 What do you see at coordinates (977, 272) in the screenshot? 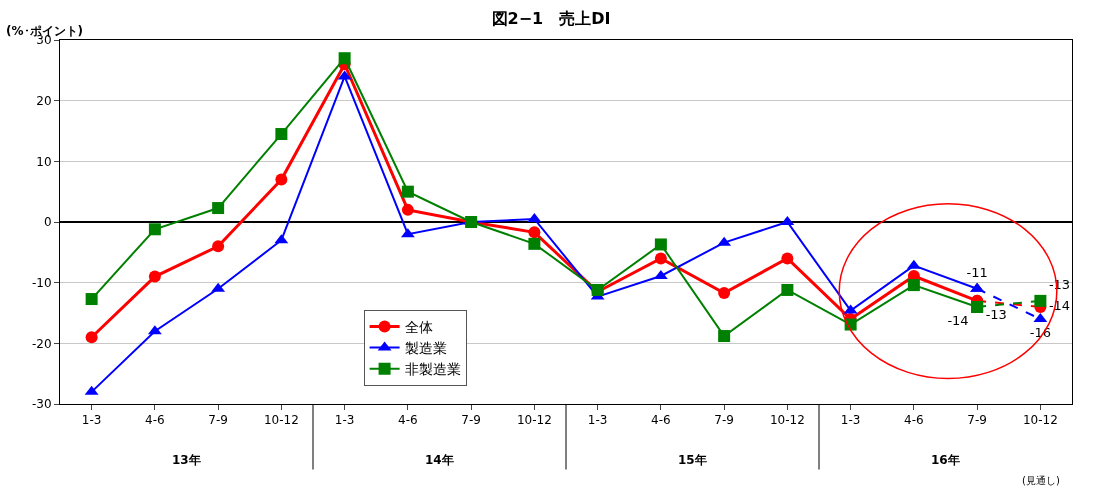
I see `data-label: -11` at bounding box center [977, 272].